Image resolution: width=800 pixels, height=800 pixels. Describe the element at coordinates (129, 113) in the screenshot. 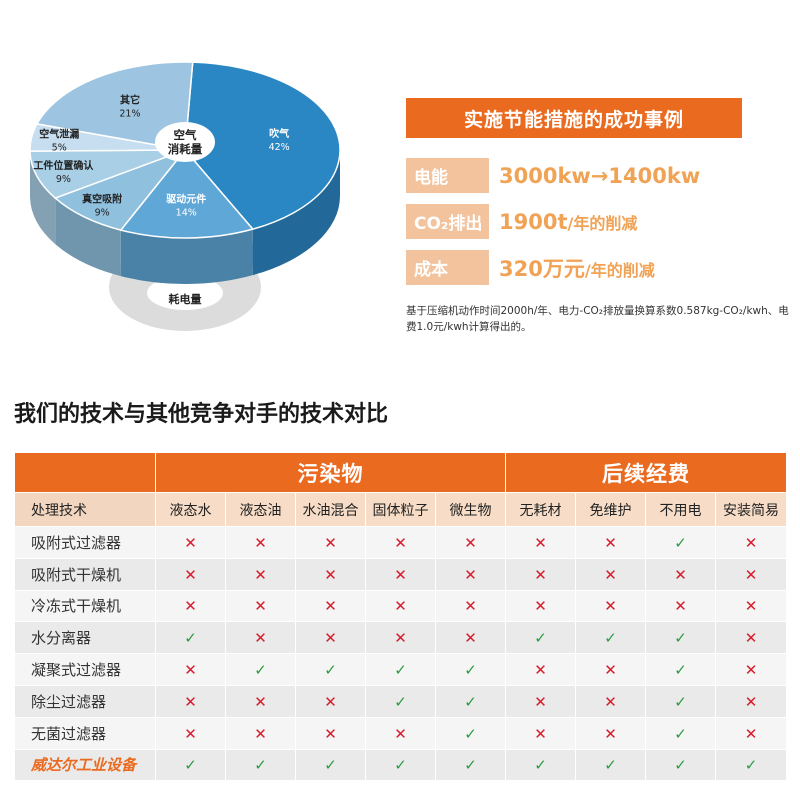

I see `pie-slice-value: 21%` at that location.